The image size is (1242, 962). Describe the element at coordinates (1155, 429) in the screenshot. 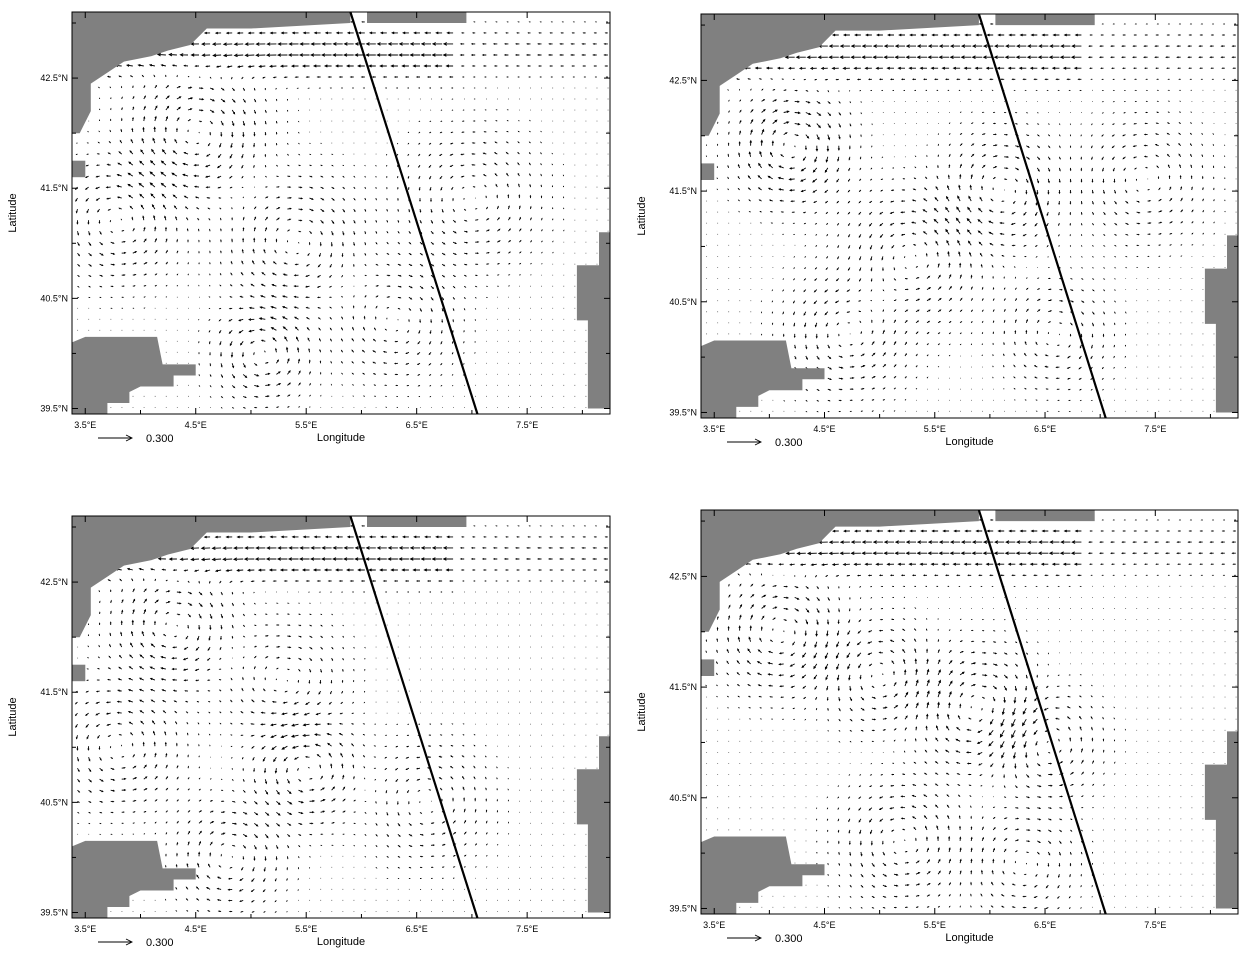

I see `x-tick-label: 7.5°E` at that location.